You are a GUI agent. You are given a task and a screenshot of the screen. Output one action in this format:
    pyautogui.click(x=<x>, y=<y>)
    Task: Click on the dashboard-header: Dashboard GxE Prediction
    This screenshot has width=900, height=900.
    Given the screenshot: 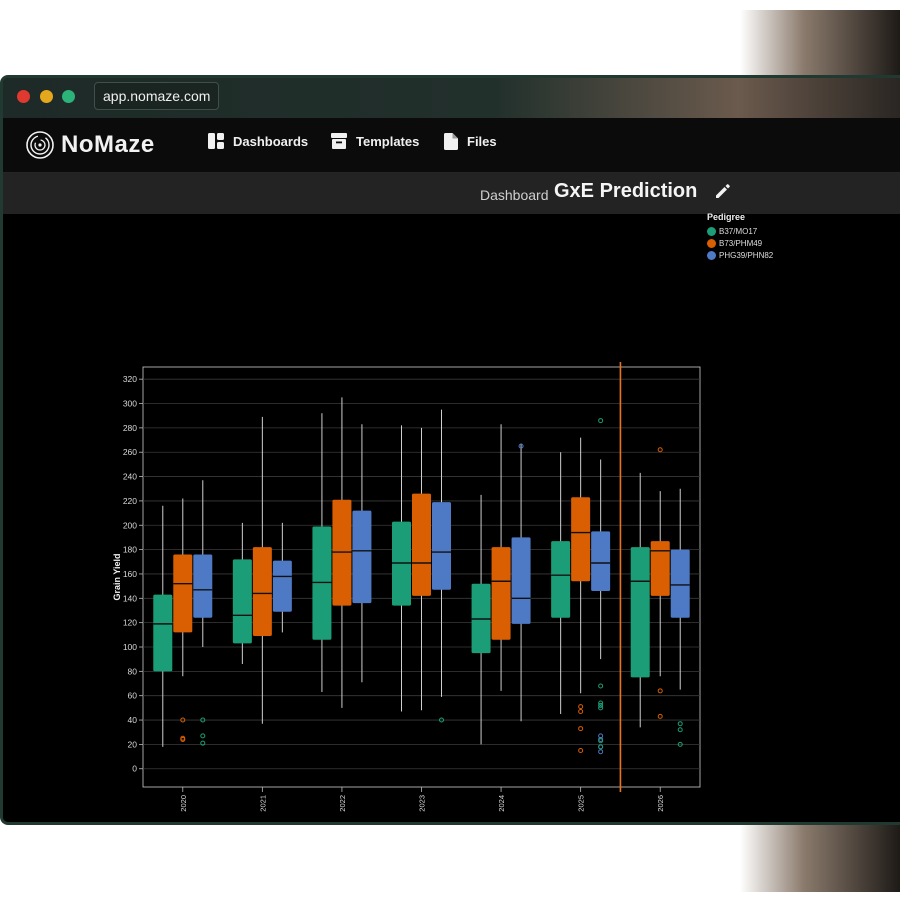 What is the action you would take?
    pyautogui.click(x=451, y=193)
    